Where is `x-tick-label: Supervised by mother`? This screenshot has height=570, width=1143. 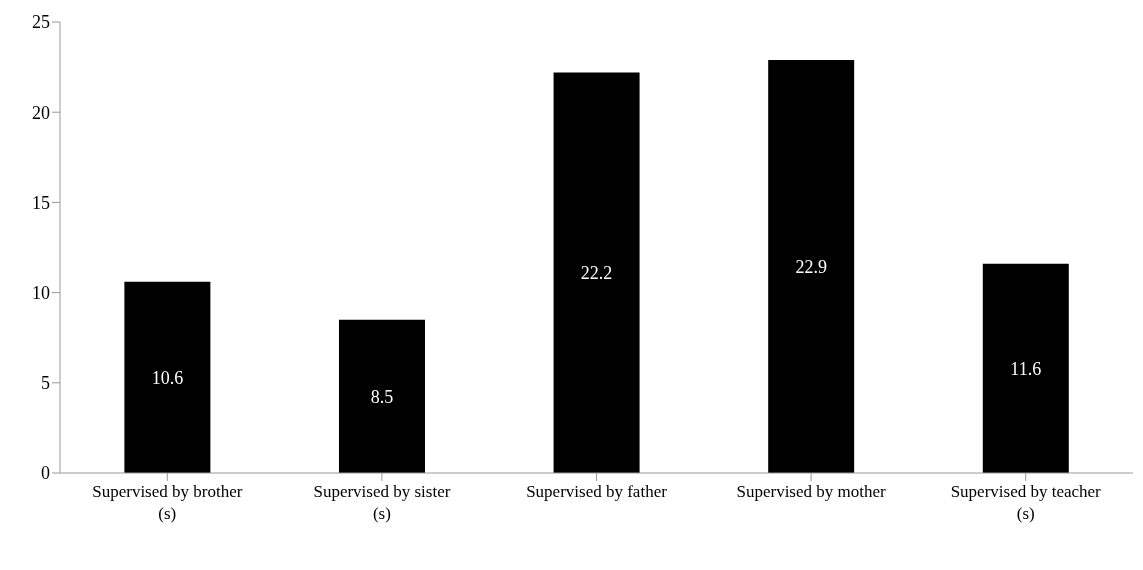 x-tick-label: Supervised by mother is located at coordinates (811, 491).